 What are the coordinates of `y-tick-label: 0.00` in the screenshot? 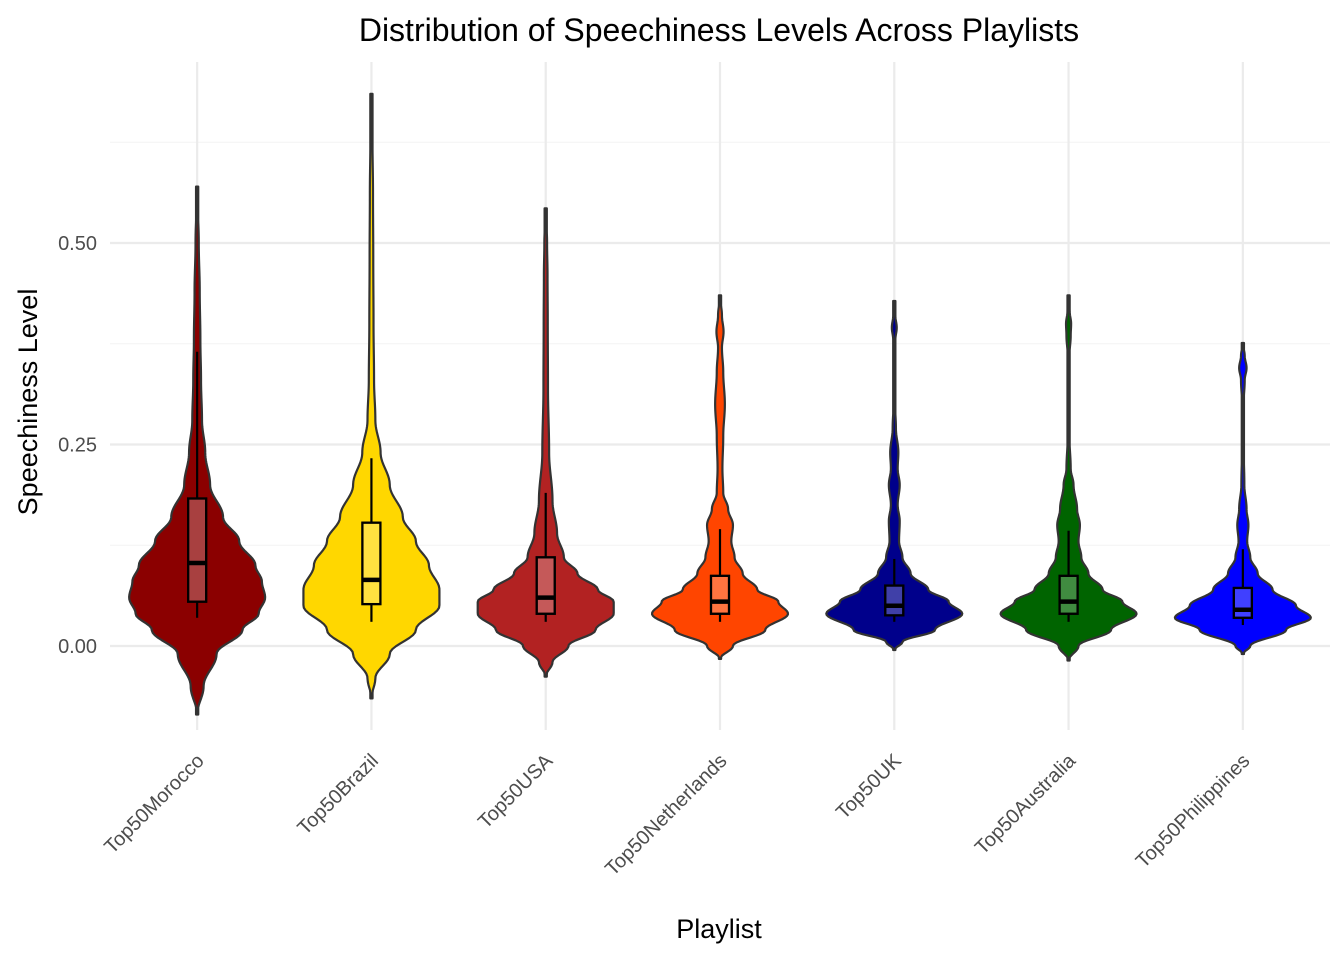 It's located at (77, 647).